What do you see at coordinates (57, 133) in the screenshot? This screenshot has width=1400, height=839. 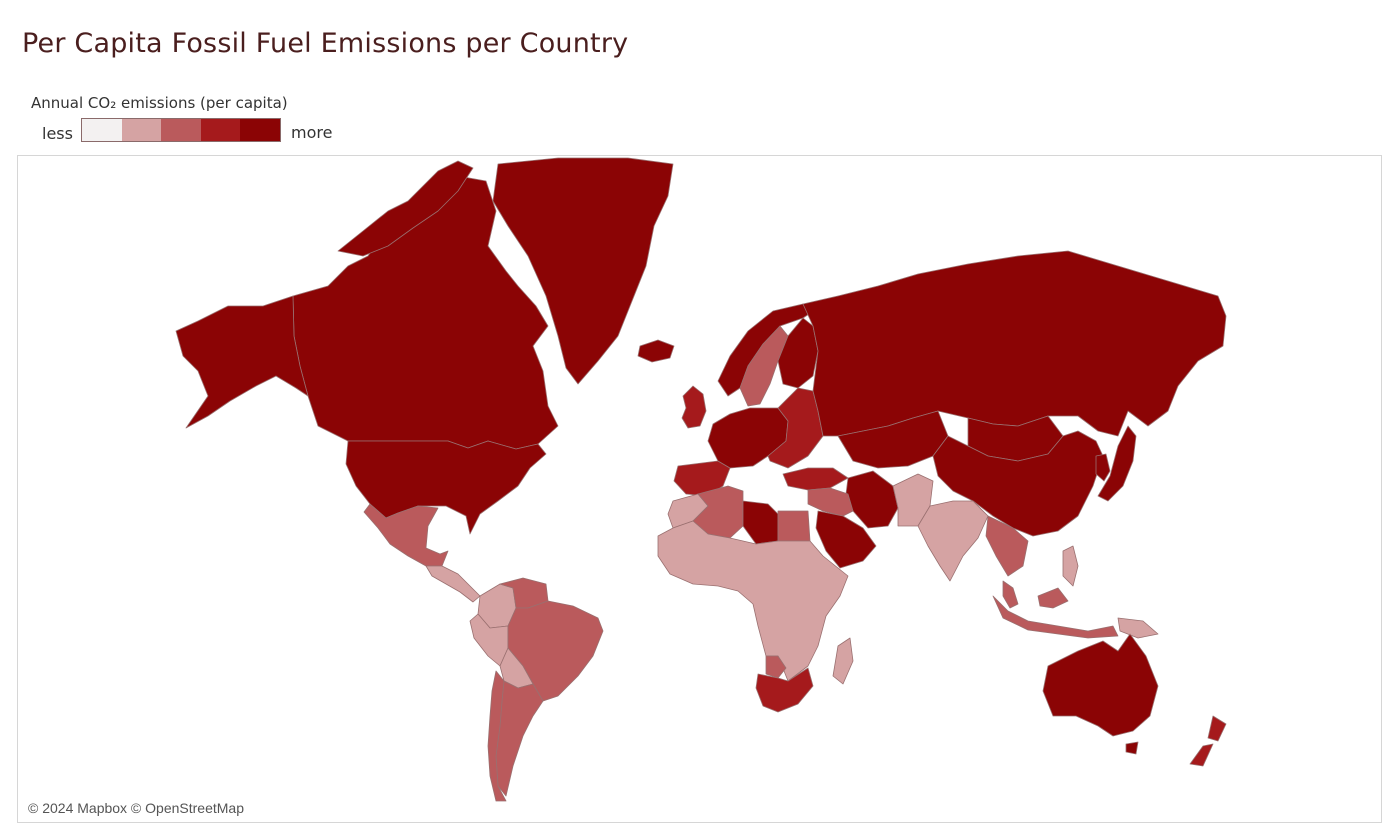 I see `legend-low-label: less` at bounding box center [57, 133].